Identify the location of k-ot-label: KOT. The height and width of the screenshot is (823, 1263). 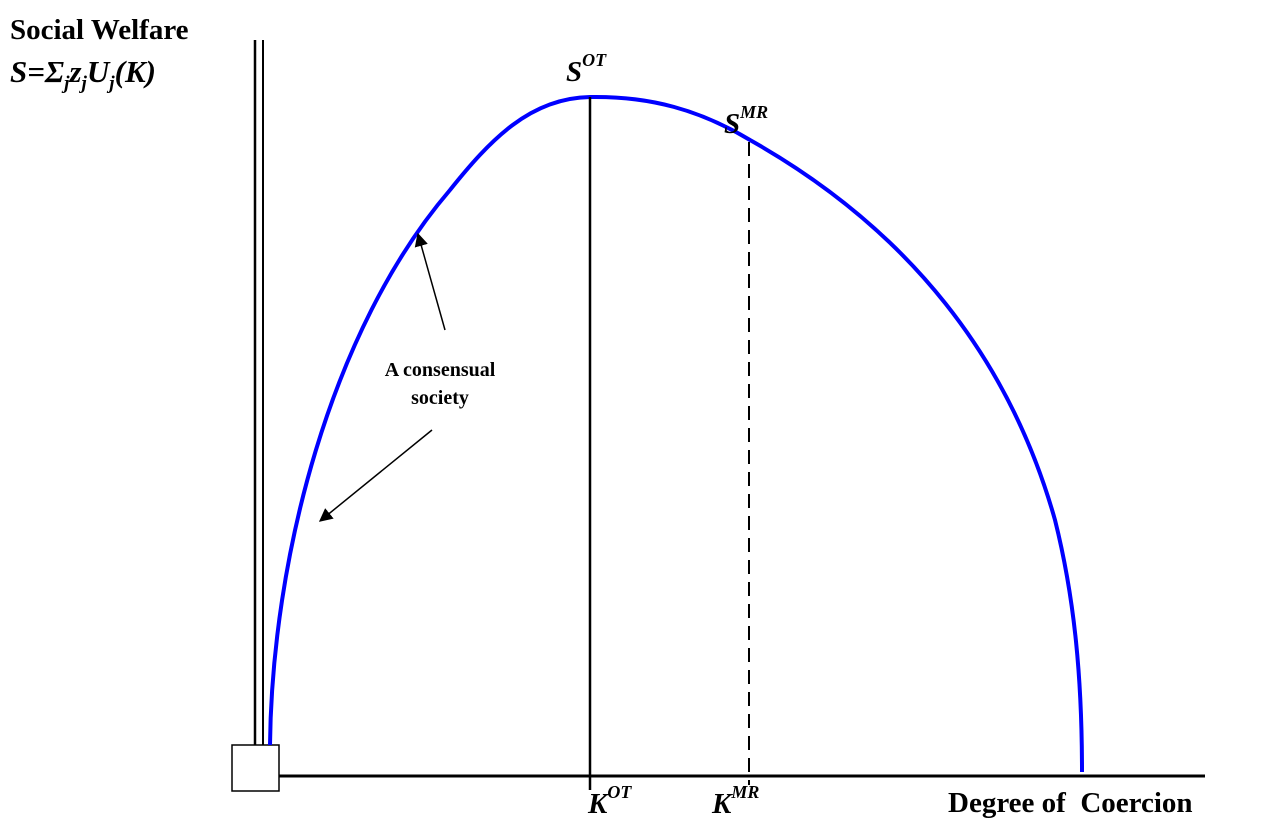
(609, 801).